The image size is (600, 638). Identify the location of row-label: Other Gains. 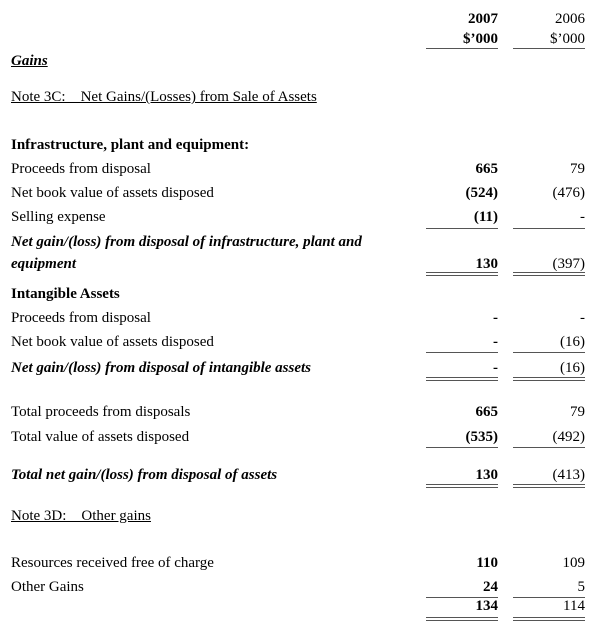
(47, 587).